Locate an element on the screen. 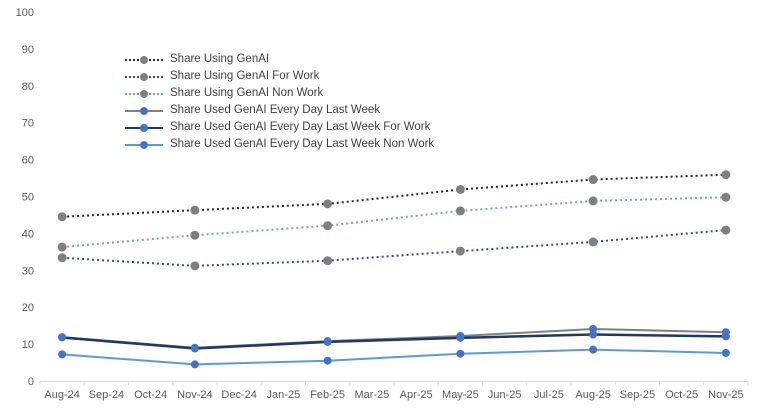  y-axis-tick-label: 40 is located at coordinates (28, 234).